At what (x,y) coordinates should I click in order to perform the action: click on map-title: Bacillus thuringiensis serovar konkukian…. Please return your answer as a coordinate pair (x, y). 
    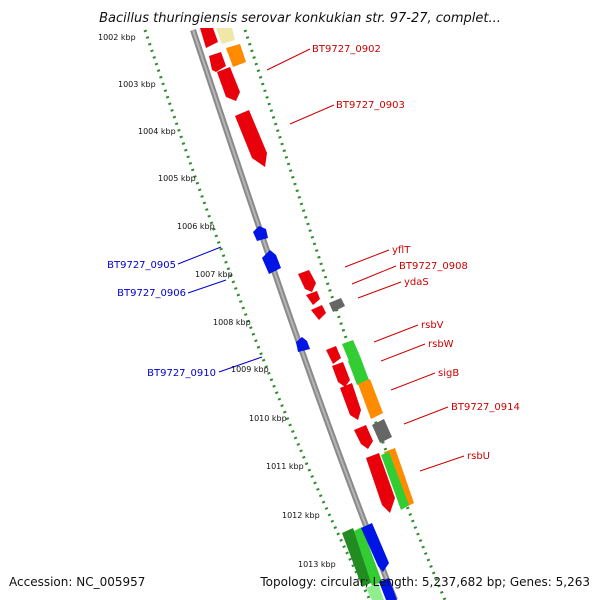
    Looking at the image, I should click on (300, 18).